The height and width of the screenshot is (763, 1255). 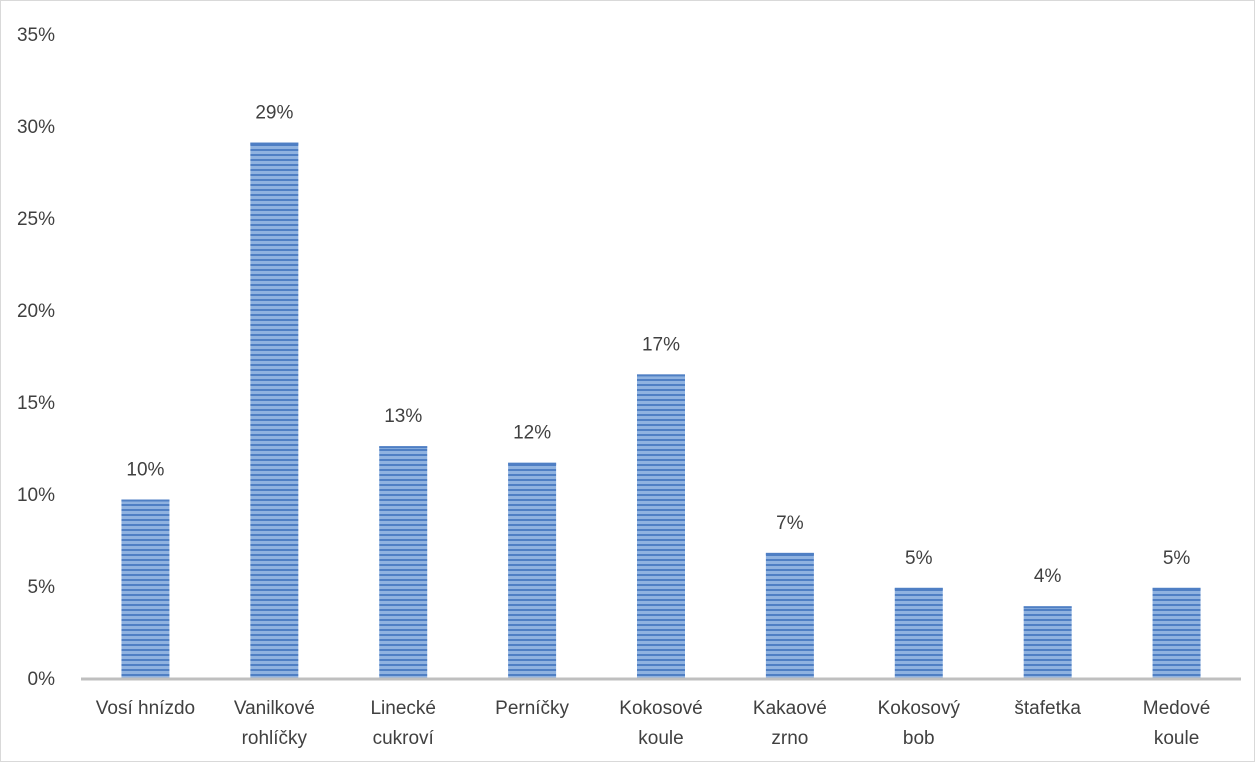 I want to click on y-tick-label: 5%, so click(x=42, y=587).